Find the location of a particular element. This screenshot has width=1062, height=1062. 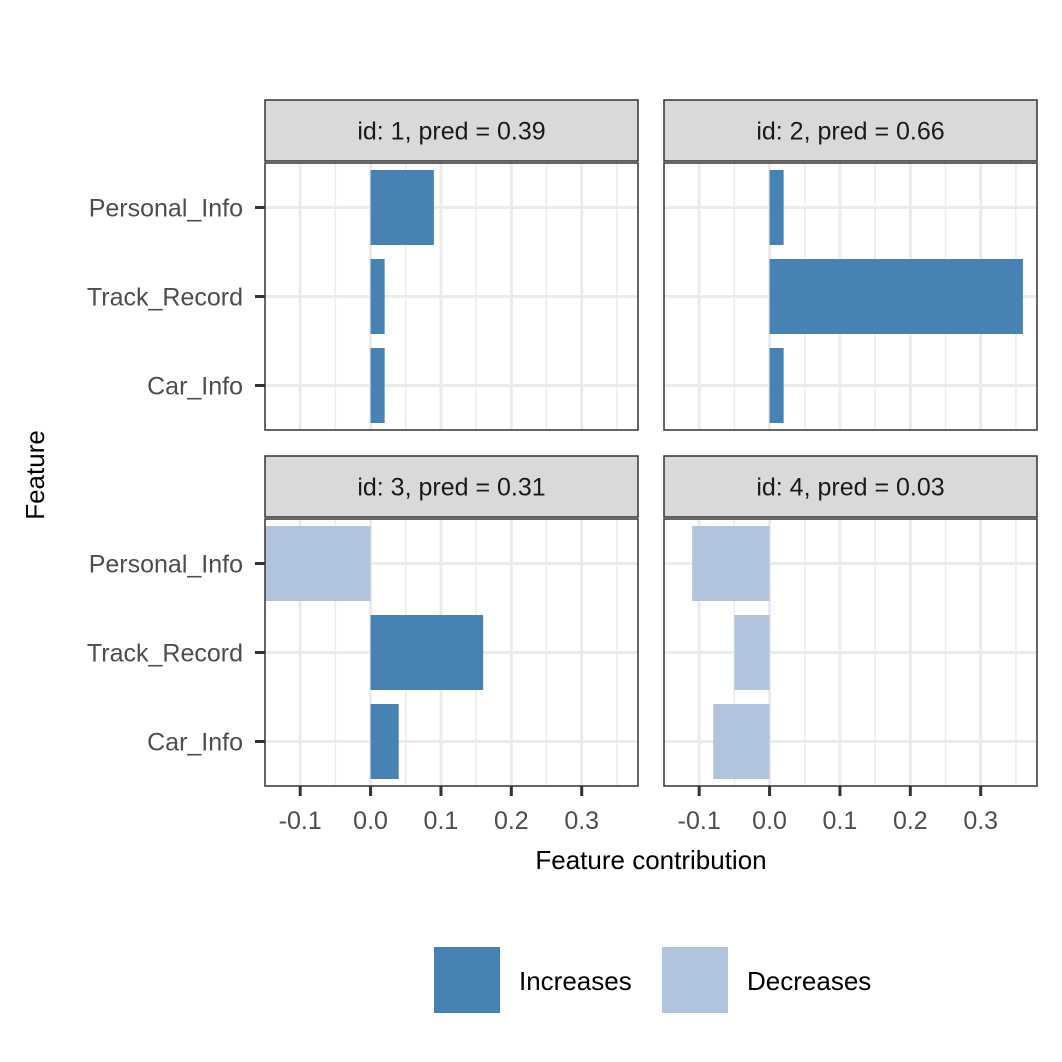

panel-2: id: 2, pred = 0.66 is located at coordinates (850, 265).